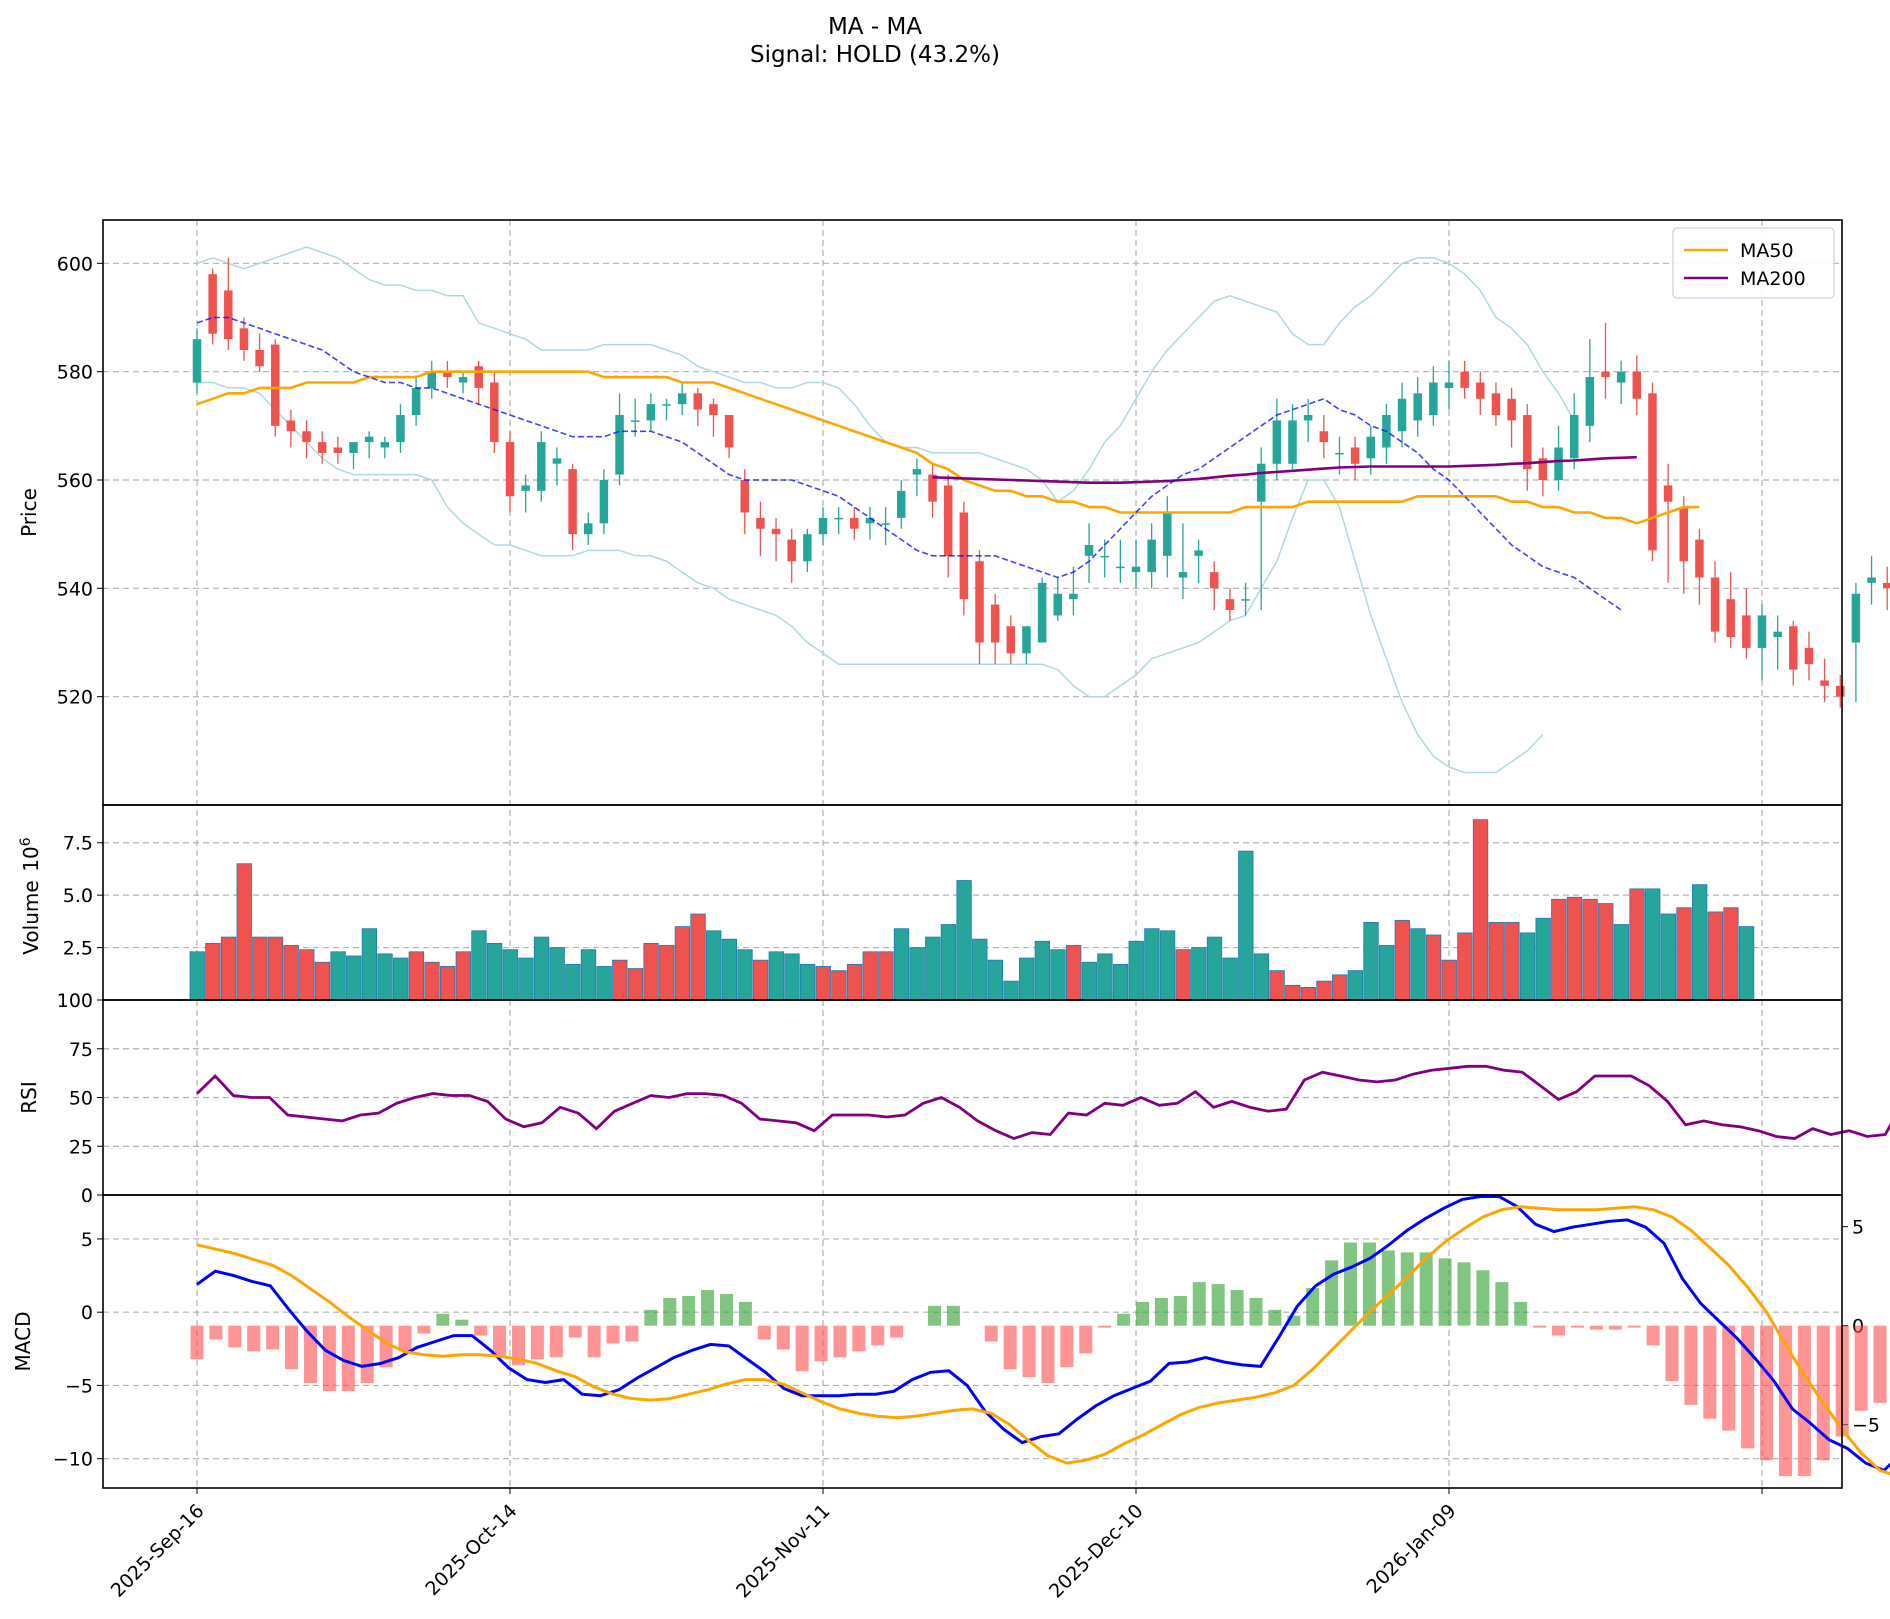  Describe the element at coordinates (1043, 1102) in the screenshot. I see `rsi-line` at that location.